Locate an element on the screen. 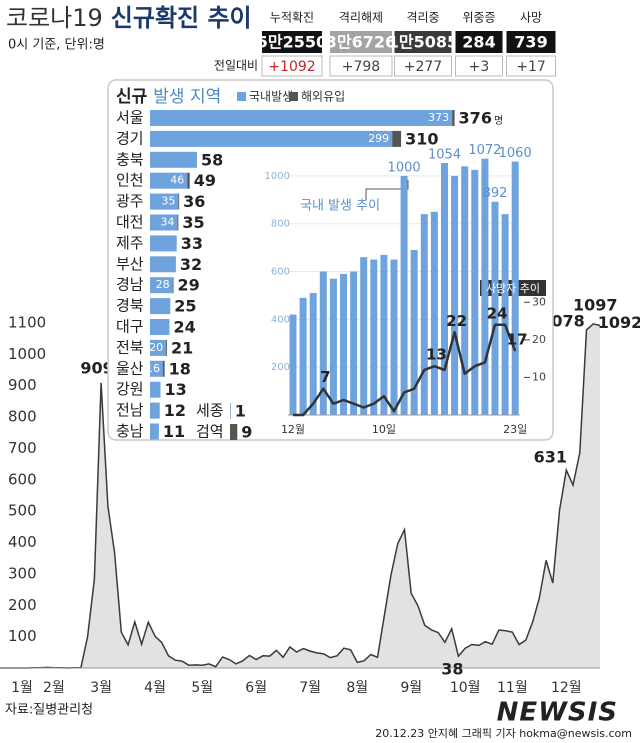 This screenshot has width=640, height=743. death-line is located at coordinates (405, 370).